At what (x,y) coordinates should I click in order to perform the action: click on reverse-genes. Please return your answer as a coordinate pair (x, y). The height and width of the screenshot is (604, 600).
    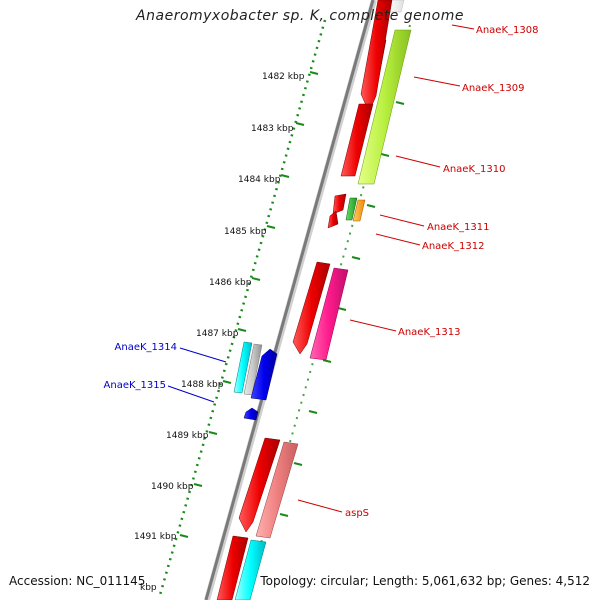
    Looking at the image, I should click on (255, 381).